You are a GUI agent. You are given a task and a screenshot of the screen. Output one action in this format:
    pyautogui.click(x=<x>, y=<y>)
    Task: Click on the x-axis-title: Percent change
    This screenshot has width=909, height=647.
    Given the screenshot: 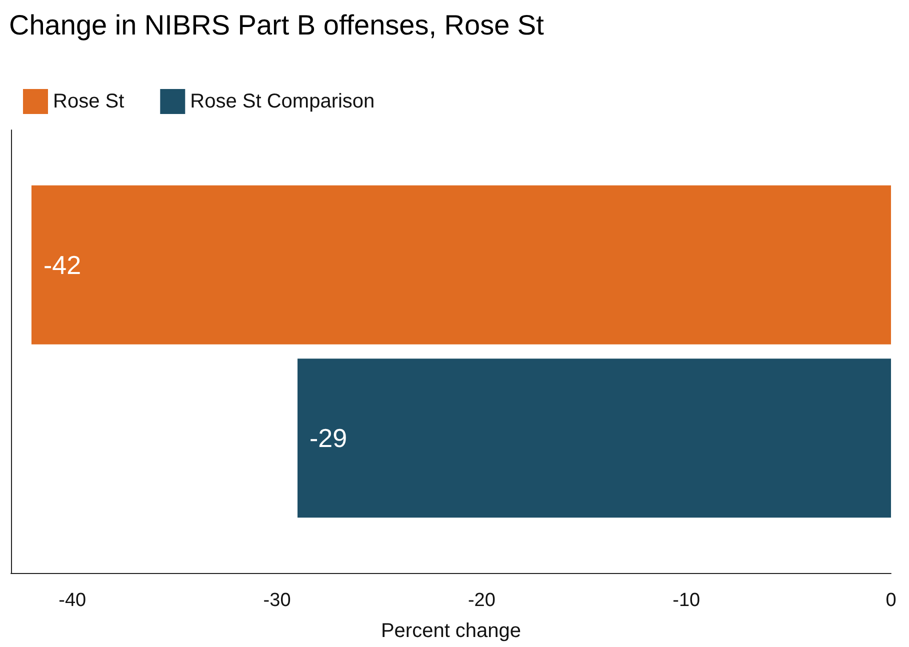 What is the action you would take?
    pyautogui.click(x=451, y=631)
    